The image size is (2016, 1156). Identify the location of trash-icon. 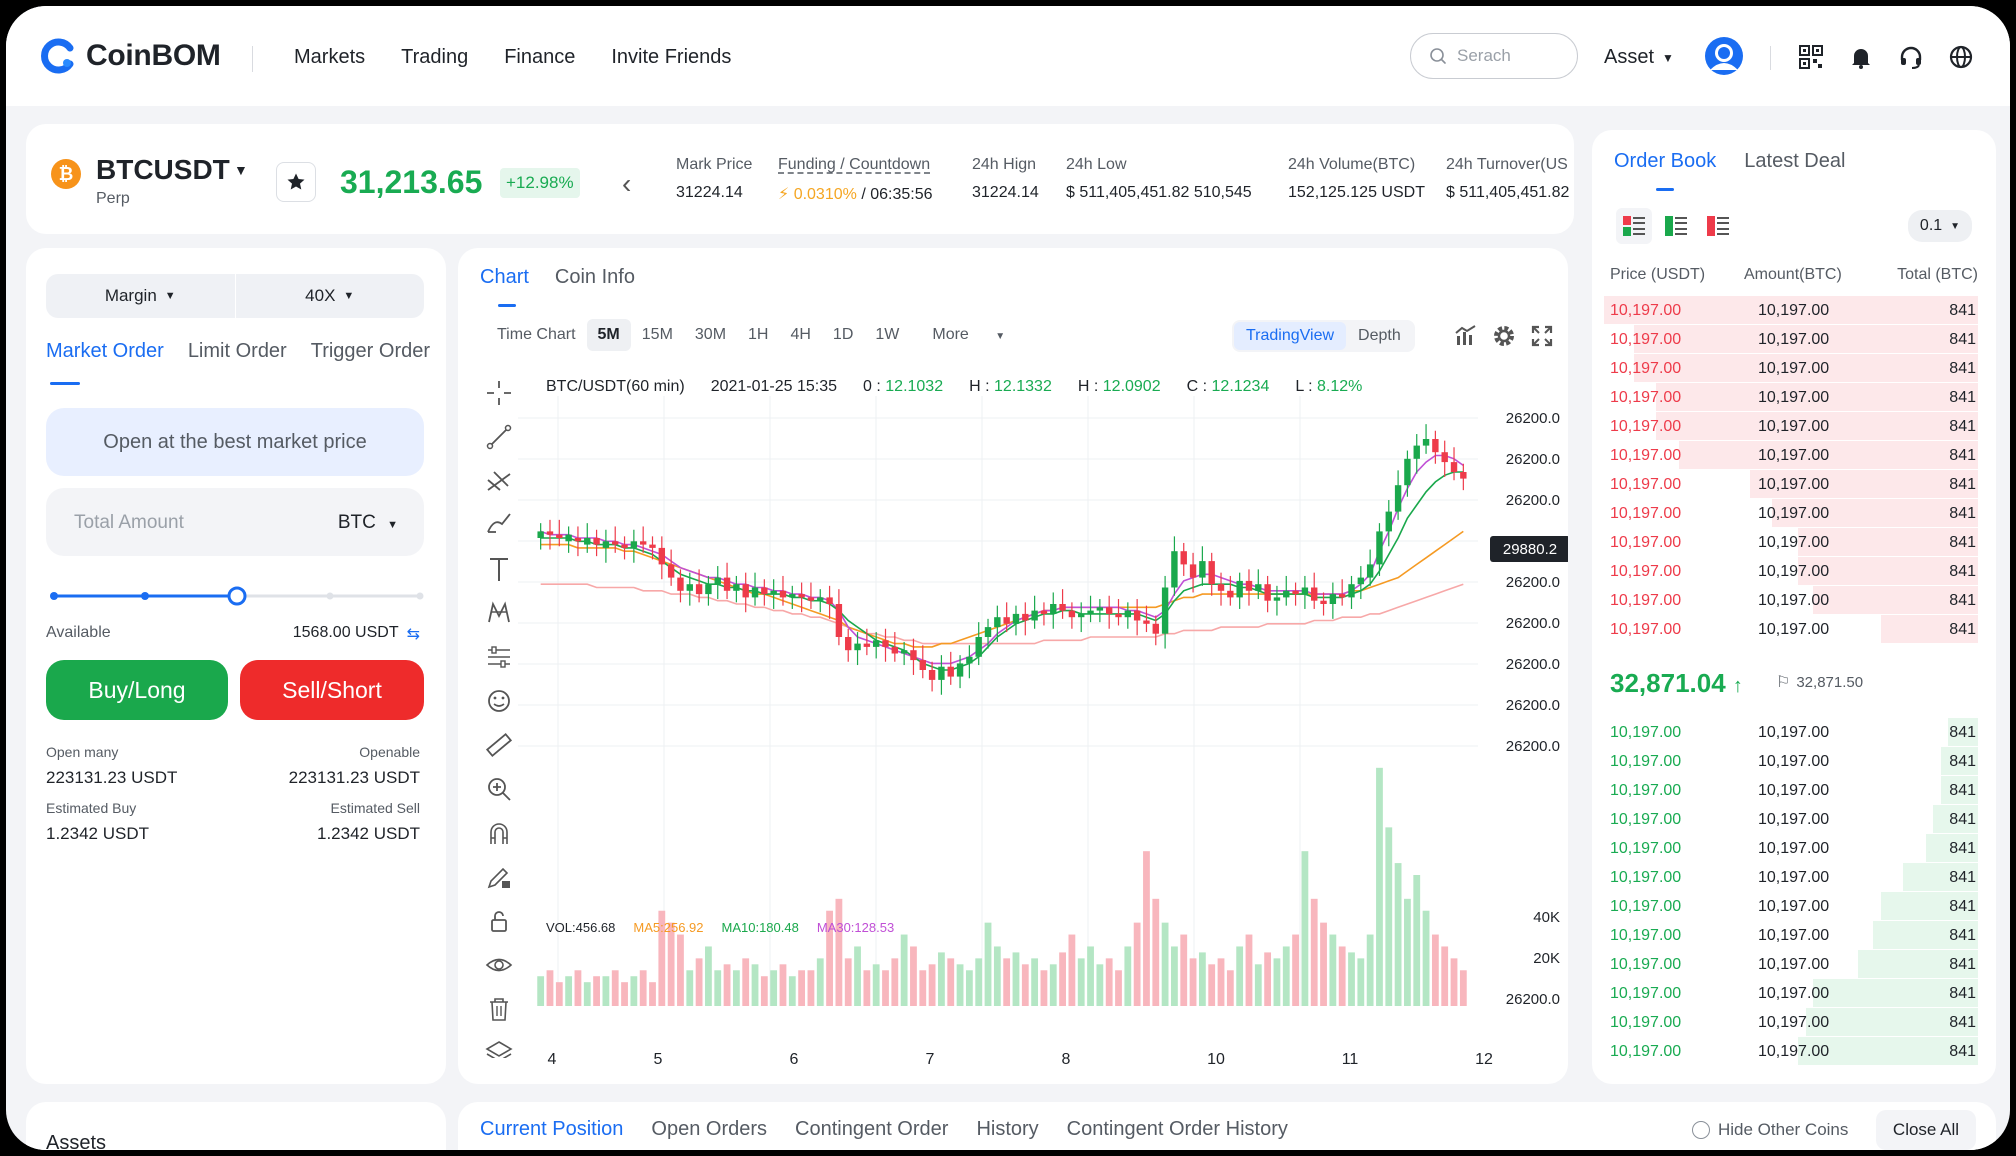
(499, 1009).